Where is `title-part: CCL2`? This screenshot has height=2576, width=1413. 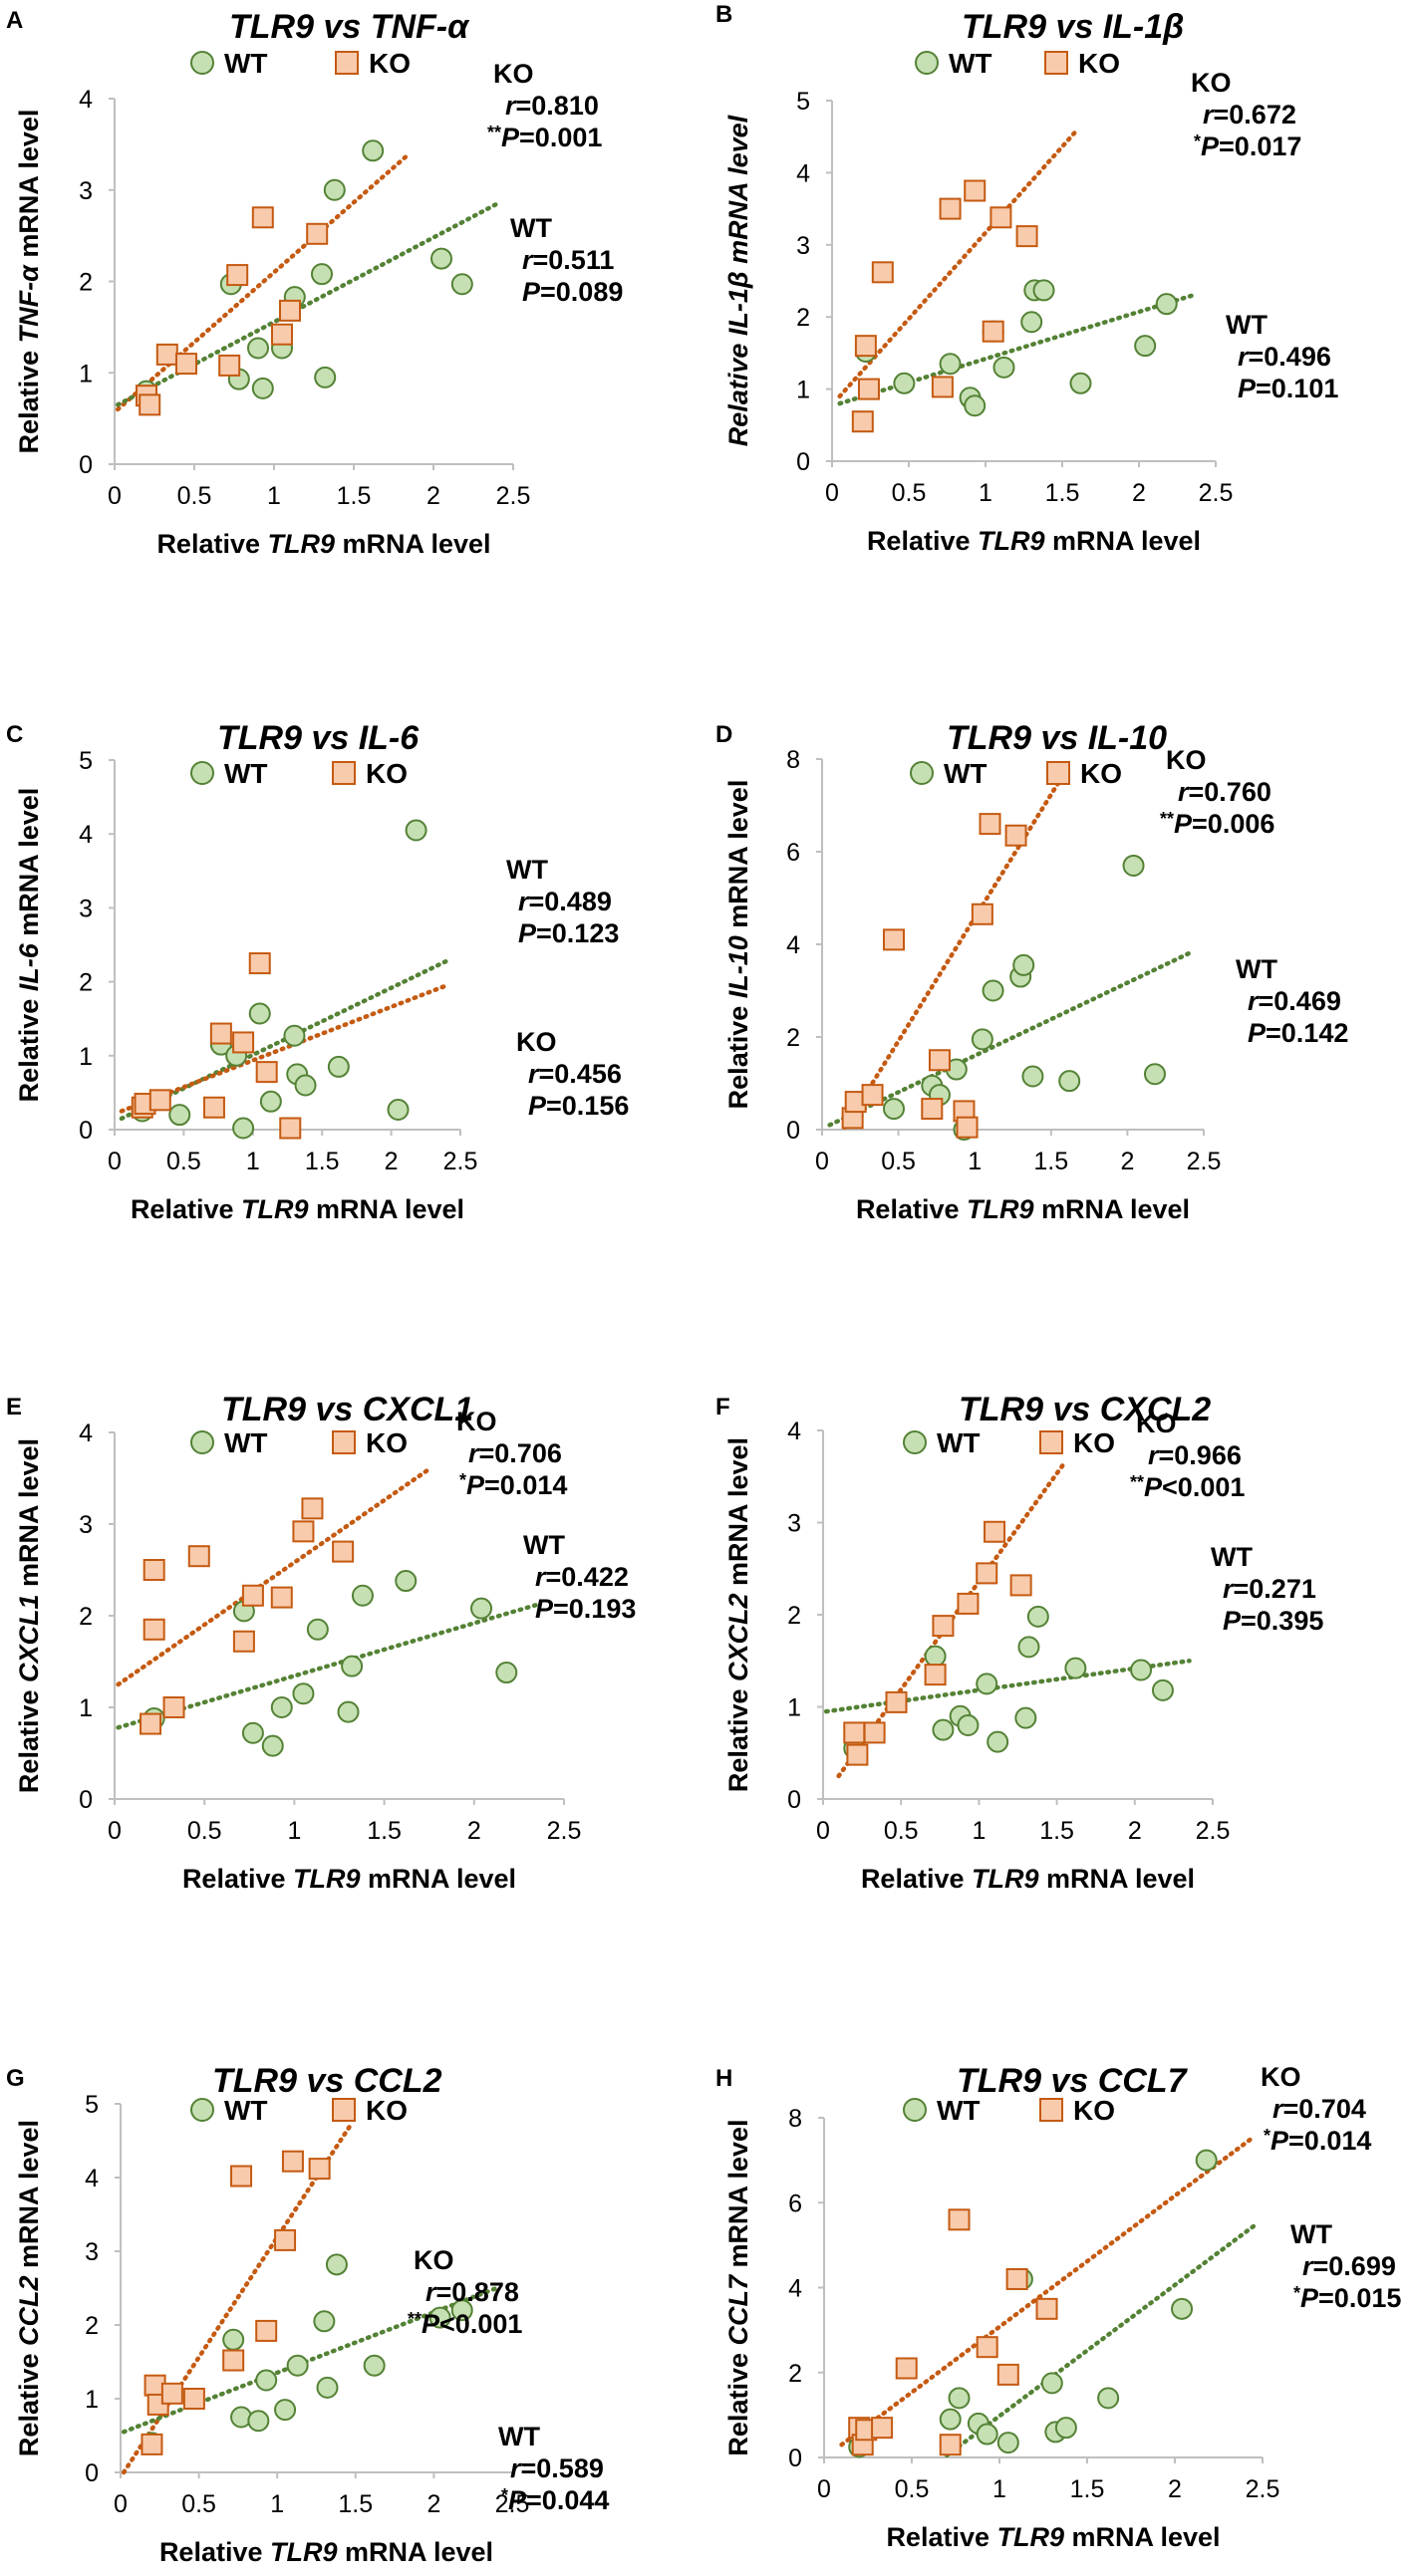
title-part: CCL2 is located at coordinates (398, 2081).